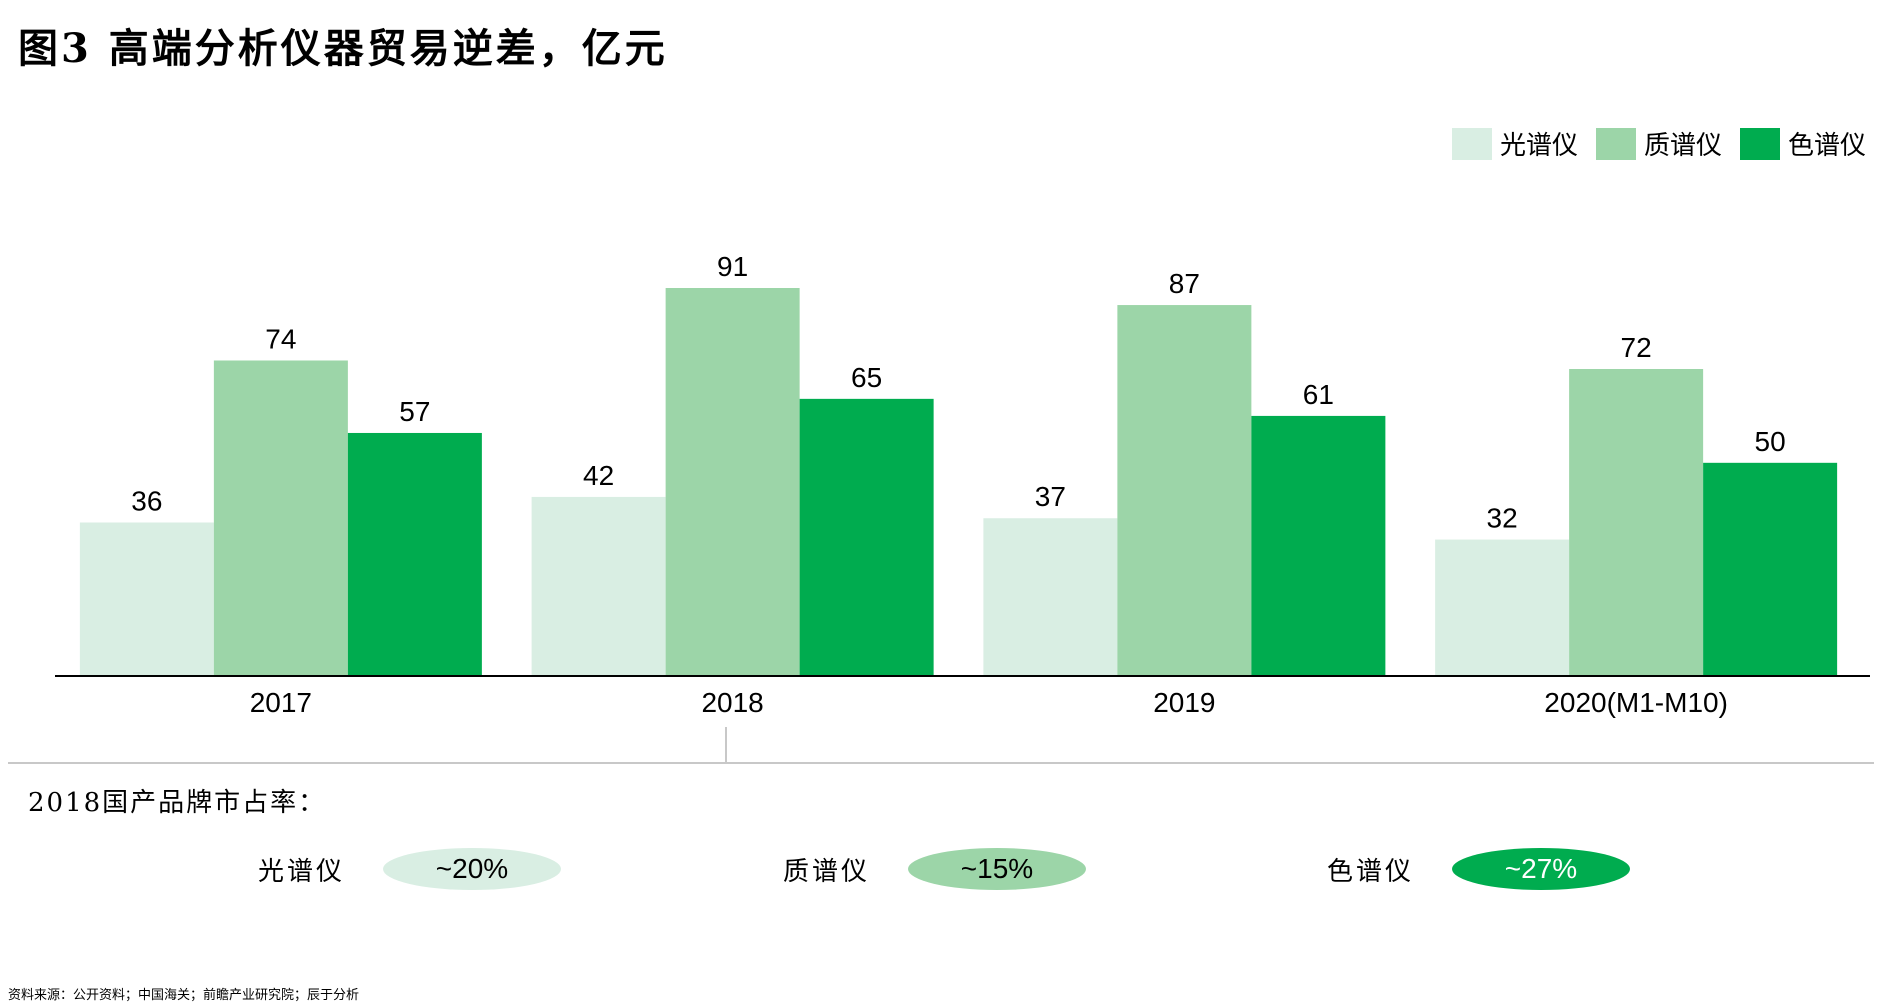  Describe the element at coordinates (1318, 394) in the screenshot. I see `data-label: 61` at that location.